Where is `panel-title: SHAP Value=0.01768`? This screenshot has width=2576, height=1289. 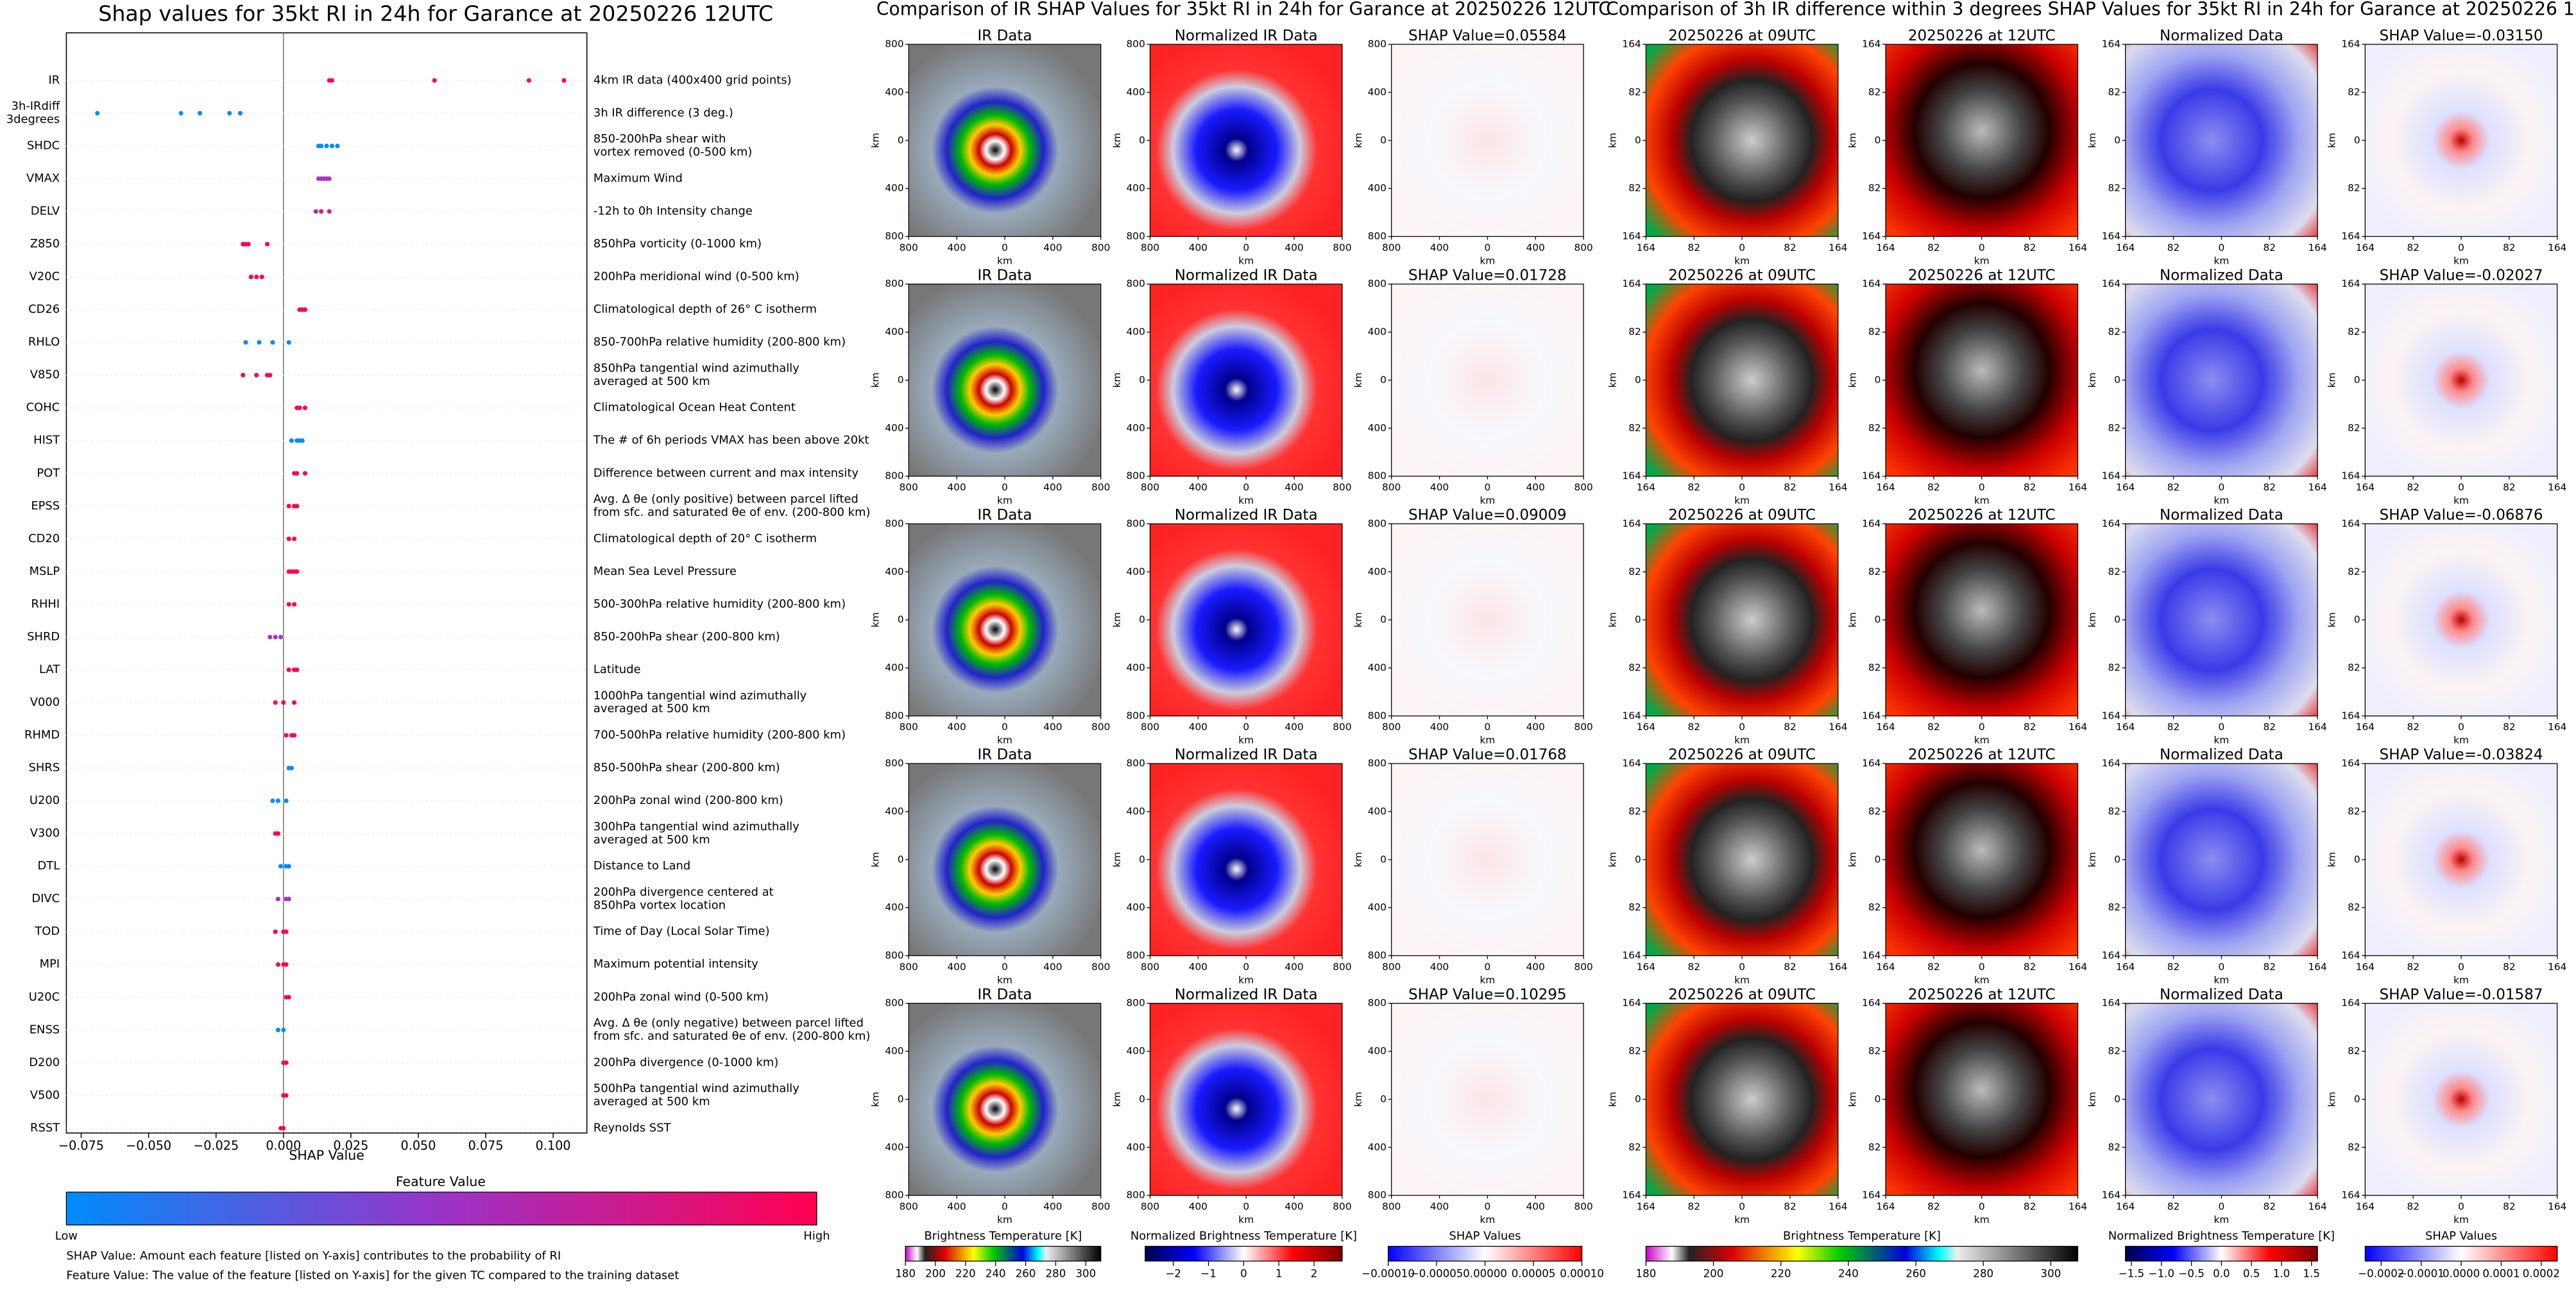 panel-title: SHAP Value=0.01768 is located at coordinates (1487, 755).